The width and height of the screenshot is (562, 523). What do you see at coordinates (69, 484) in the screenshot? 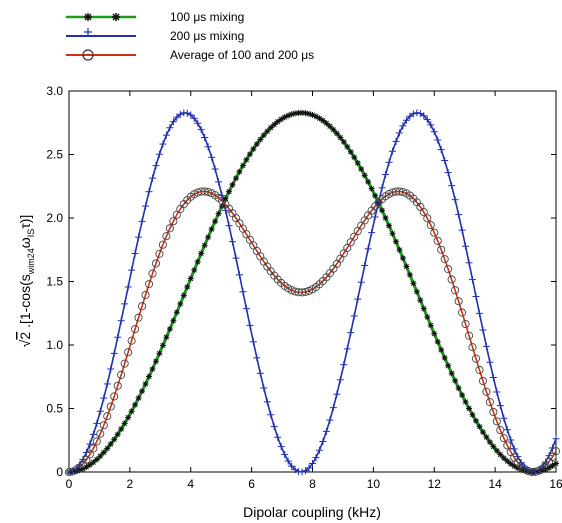
I see `x-tick-label: 0` at bounding box center [69, 484].